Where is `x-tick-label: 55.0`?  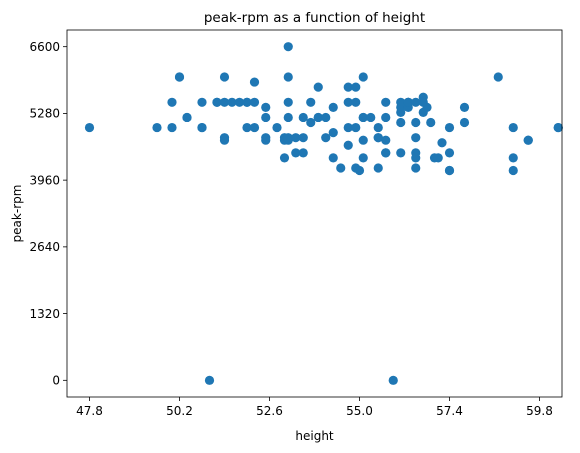 x-tick-label: 55.0 is located at coordinates (359, 411).